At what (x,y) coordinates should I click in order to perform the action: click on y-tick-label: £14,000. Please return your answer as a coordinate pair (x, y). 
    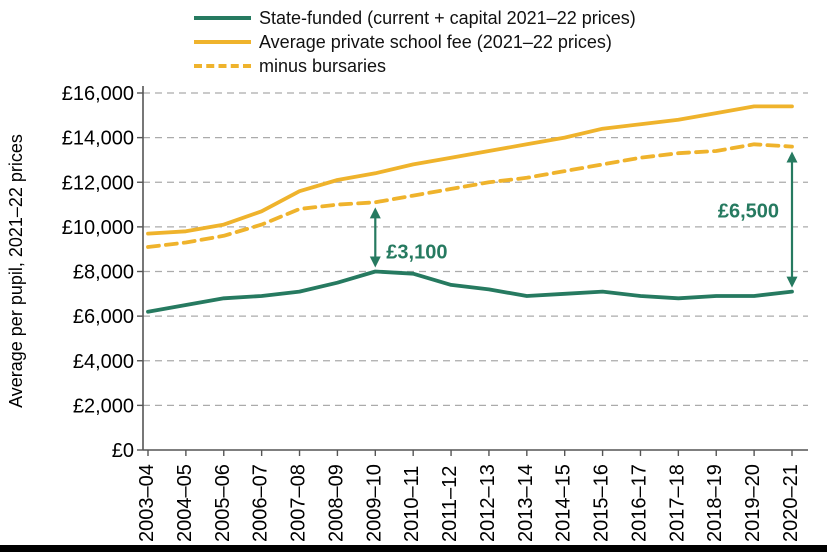
    Looking at the image, I should click on (98, 139).